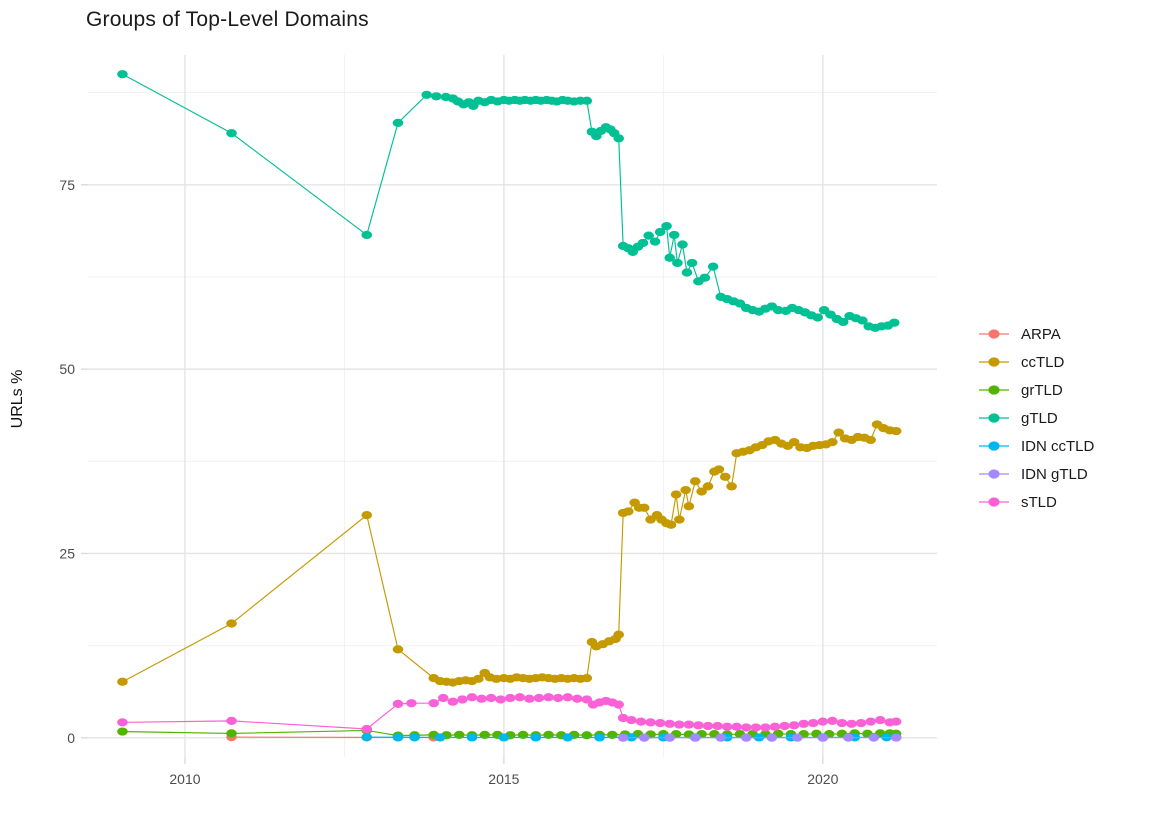 The height and width of the screenshot is (827, 1164). I want to click on legend-item-cctld: ccTLD, so click(1035, 362).